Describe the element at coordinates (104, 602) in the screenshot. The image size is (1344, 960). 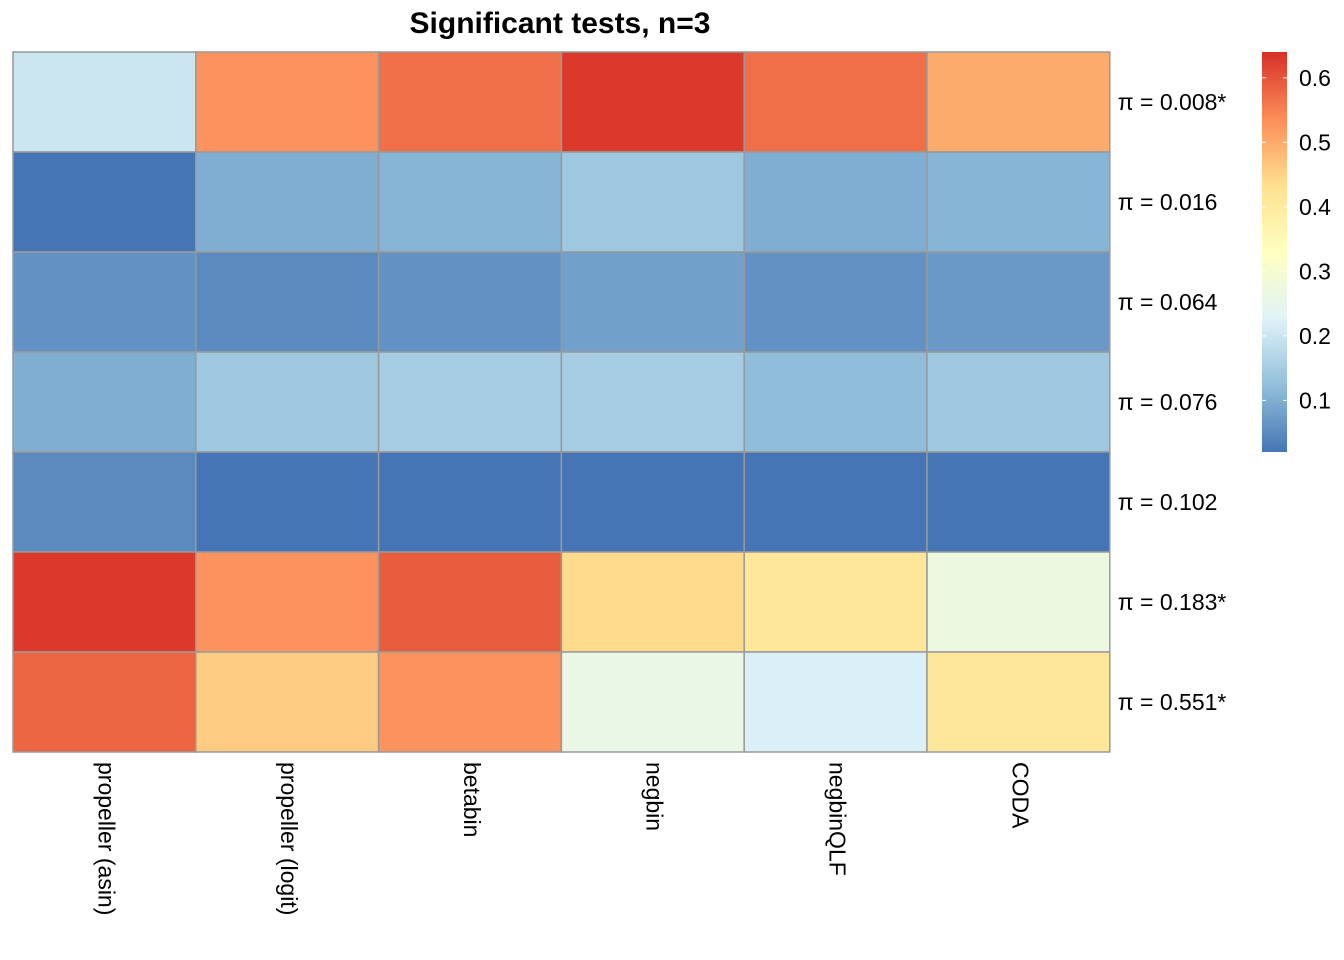
I see `heatmap-cell-r5-c0` at that location.